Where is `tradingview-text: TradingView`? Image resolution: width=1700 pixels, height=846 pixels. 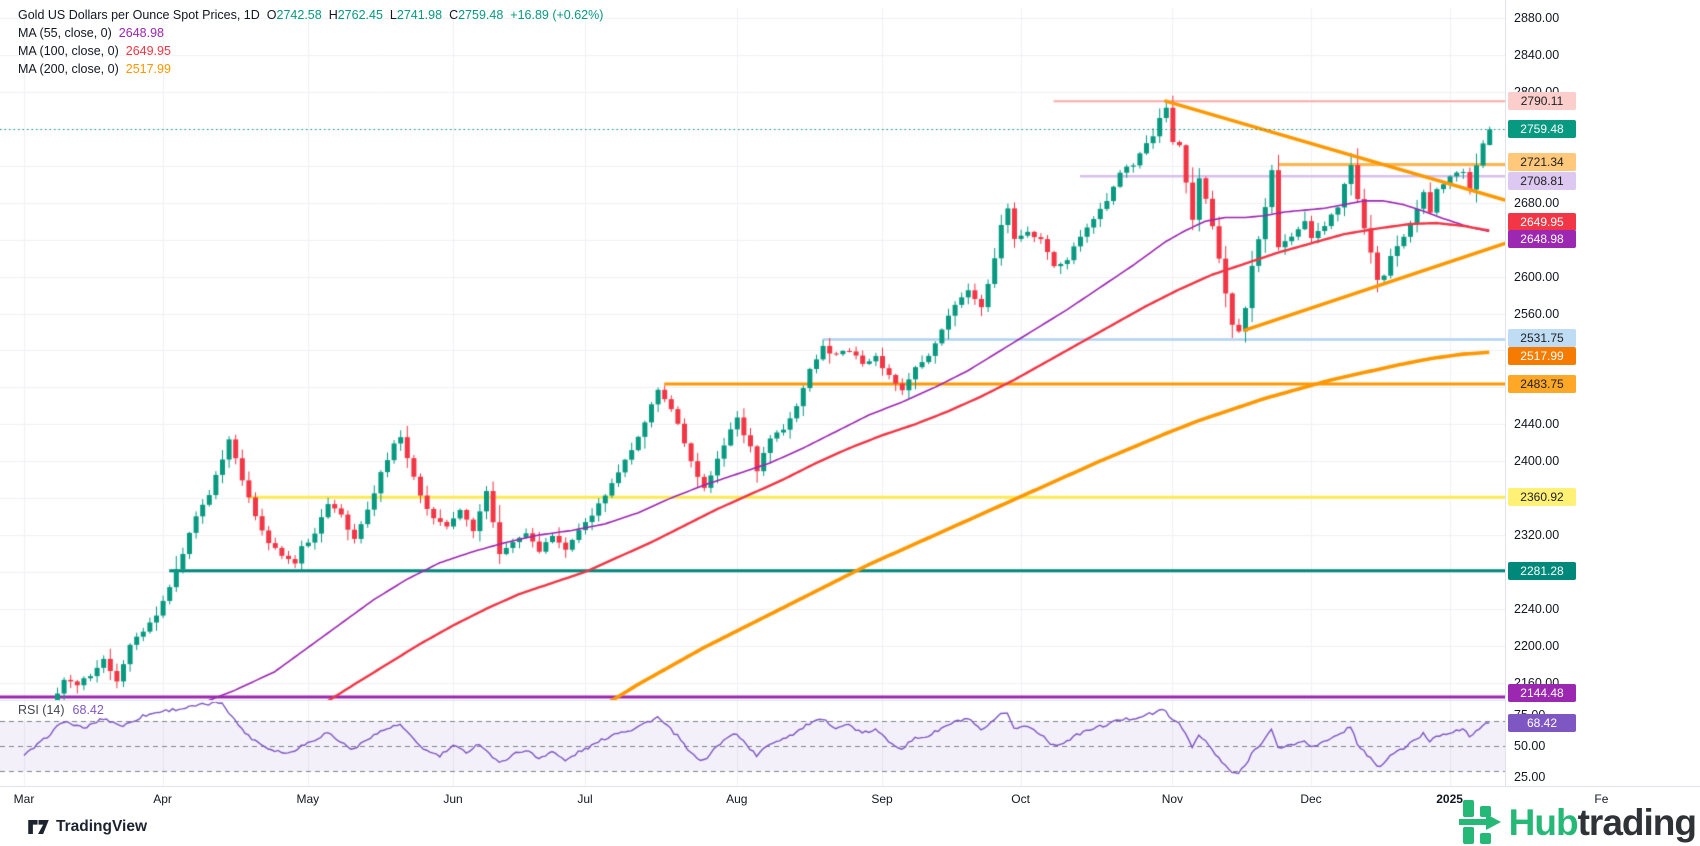
tradingview-text: TradingView is located at coordinates (102, 826).